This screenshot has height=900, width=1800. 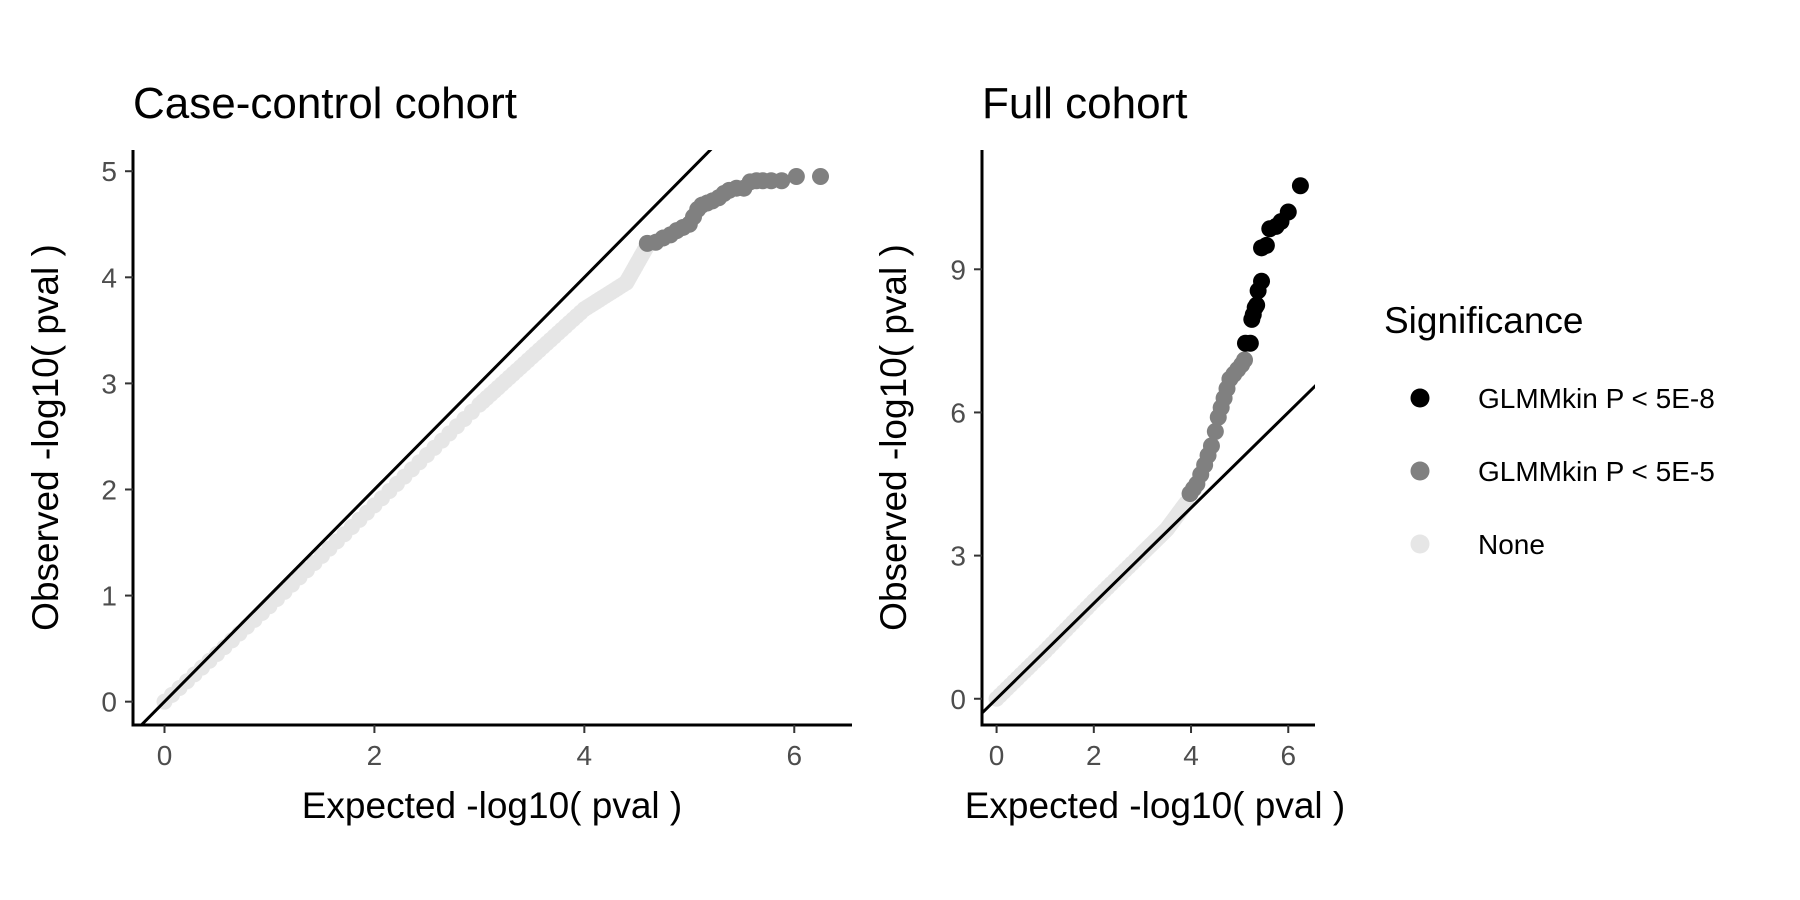 I want to click on y-tick-label: 6, so click(x=958, y=412).